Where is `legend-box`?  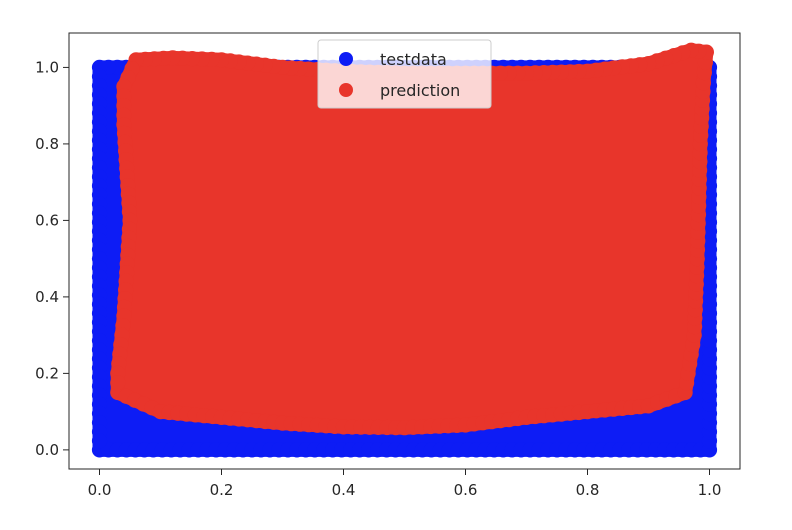
legend-box is located at coordinates (404, 74).